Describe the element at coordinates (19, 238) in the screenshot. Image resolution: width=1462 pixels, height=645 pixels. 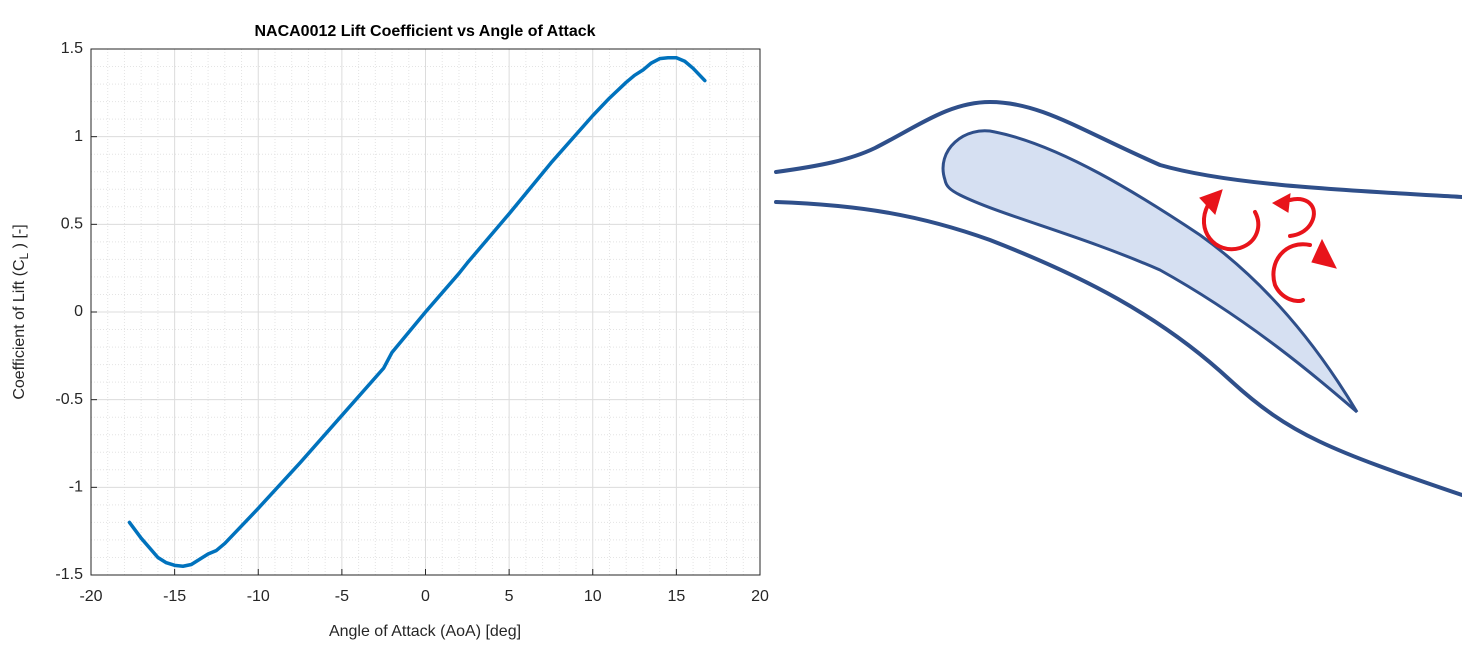
I see `y-label-part: ) [-]` at that location.